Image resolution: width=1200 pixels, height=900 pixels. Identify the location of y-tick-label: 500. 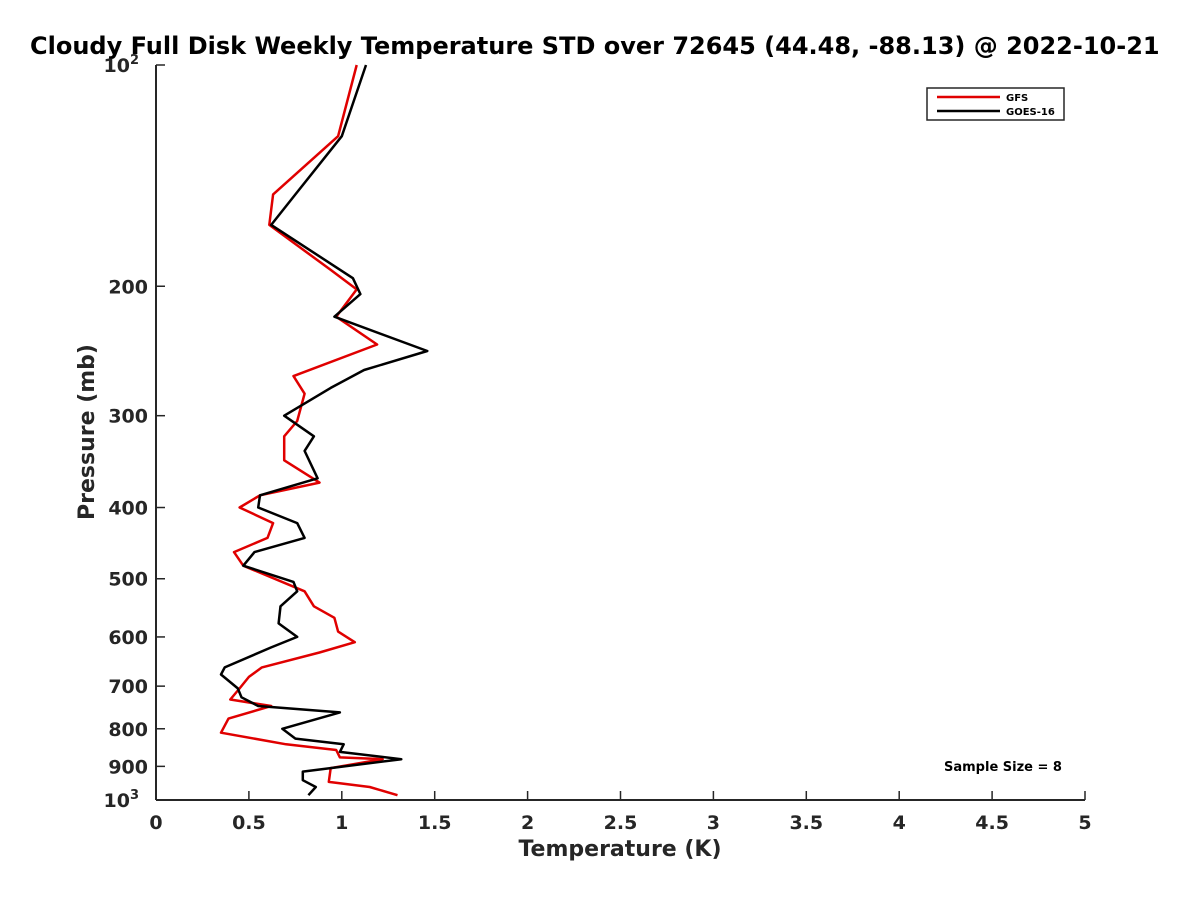
(128, 580).